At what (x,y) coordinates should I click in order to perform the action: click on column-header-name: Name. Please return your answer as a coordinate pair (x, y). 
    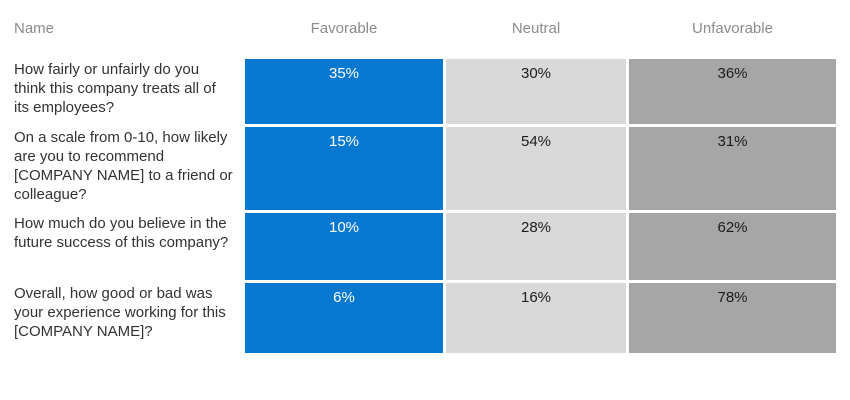
    Looking at the image, I should click on (34, 28).